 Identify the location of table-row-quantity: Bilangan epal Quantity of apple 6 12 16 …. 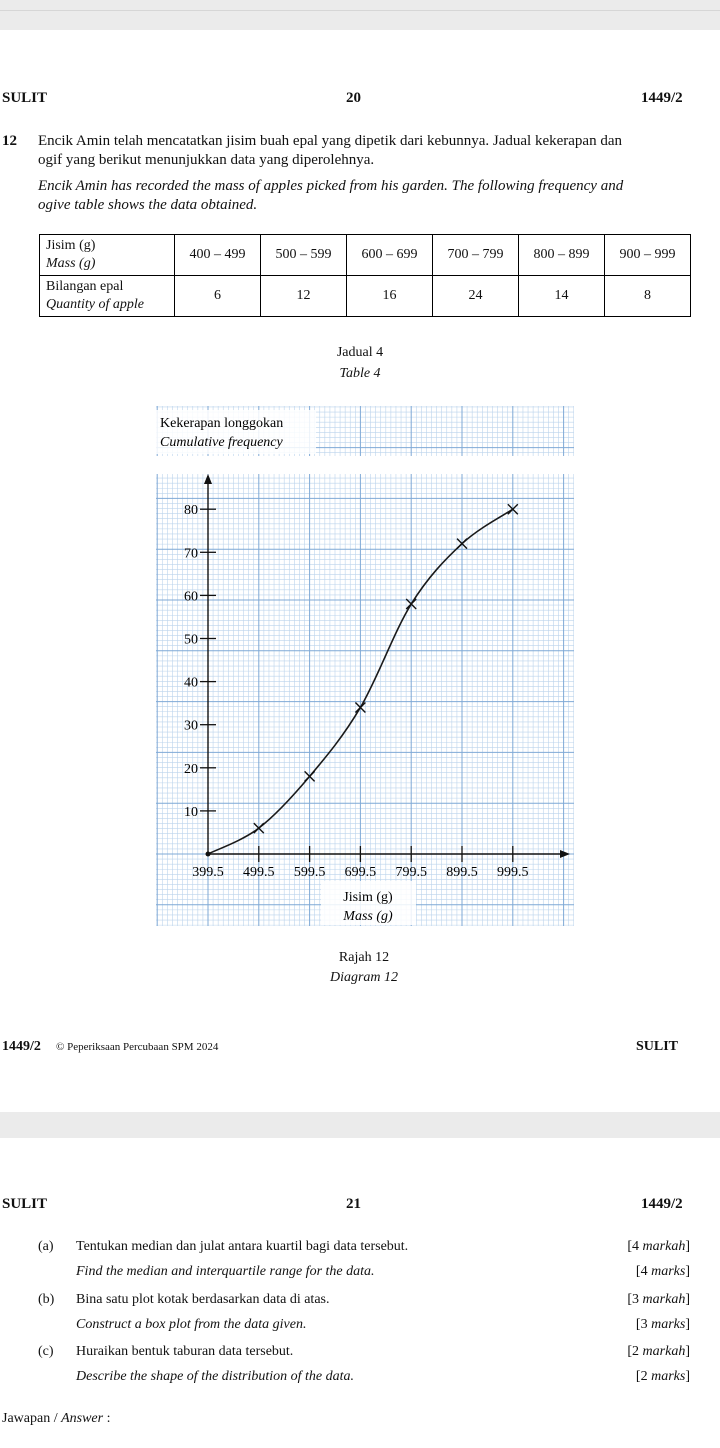
(365, 296).